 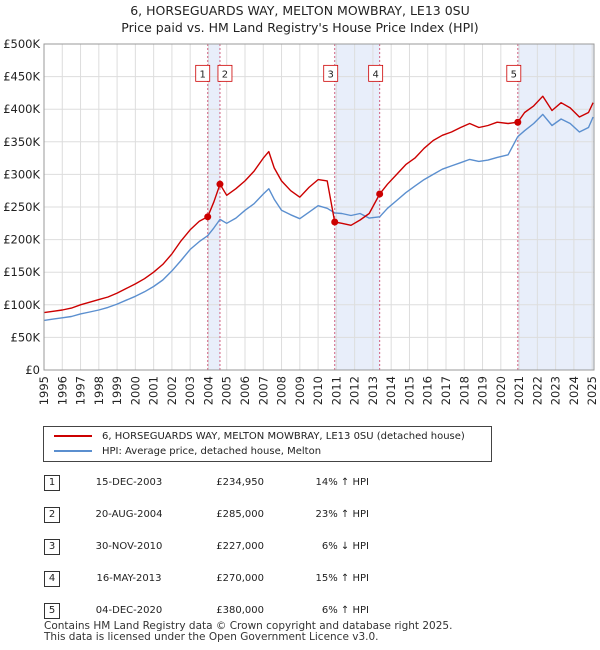 I want to click on x-tick-label: 2025, so click(x=592, y=390).